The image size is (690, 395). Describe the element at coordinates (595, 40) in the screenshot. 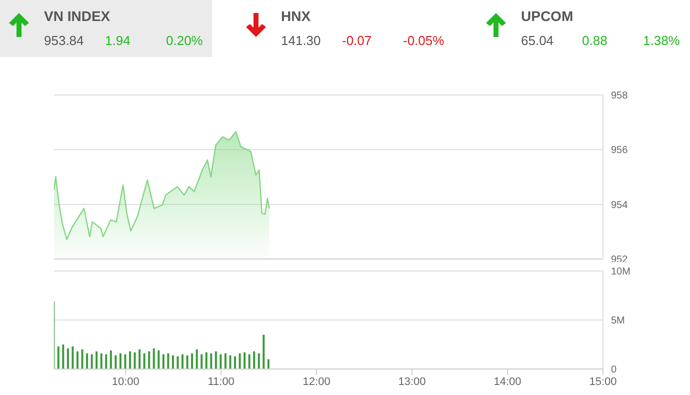

I see `text: 0.88` at that location.